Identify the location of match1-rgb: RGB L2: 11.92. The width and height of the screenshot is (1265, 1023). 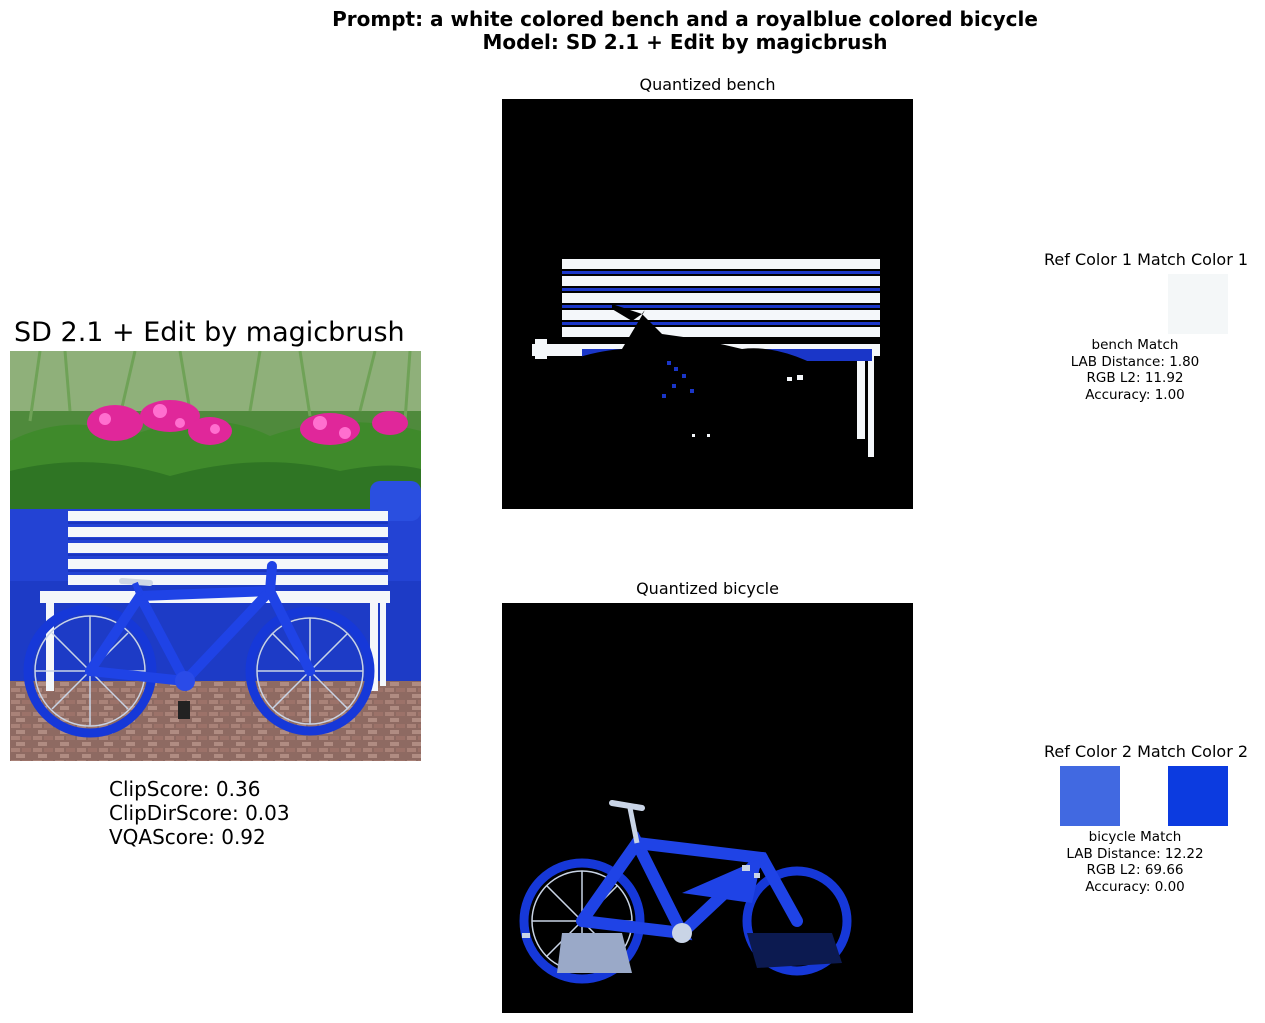
(1135, 378).